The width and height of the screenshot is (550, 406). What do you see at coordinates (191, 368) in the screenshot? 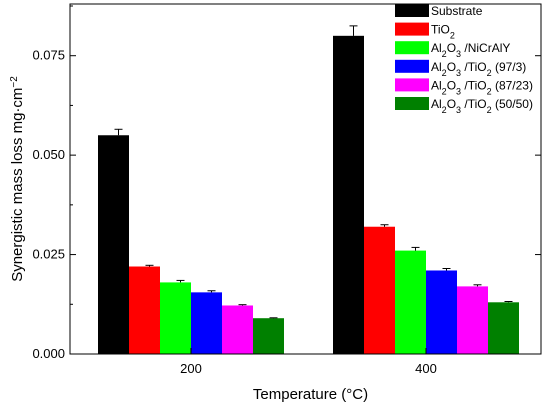
I see `x-tick-label: 200` at bounding box center [191, 368].